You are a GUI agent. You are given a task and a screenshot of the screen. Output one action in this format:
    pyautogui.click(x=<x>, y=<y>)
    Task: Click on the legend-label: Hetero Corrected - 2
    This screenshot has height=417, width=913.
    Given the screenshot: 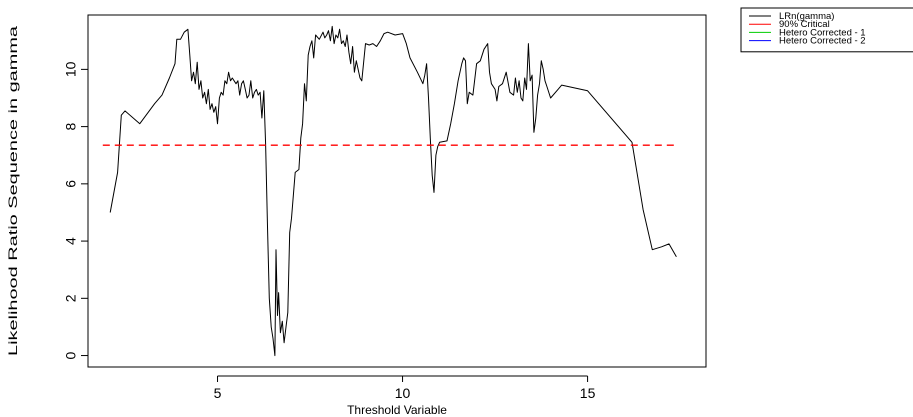 What is the action you would take?
    pyautogui.click(x=822, y=41)
    